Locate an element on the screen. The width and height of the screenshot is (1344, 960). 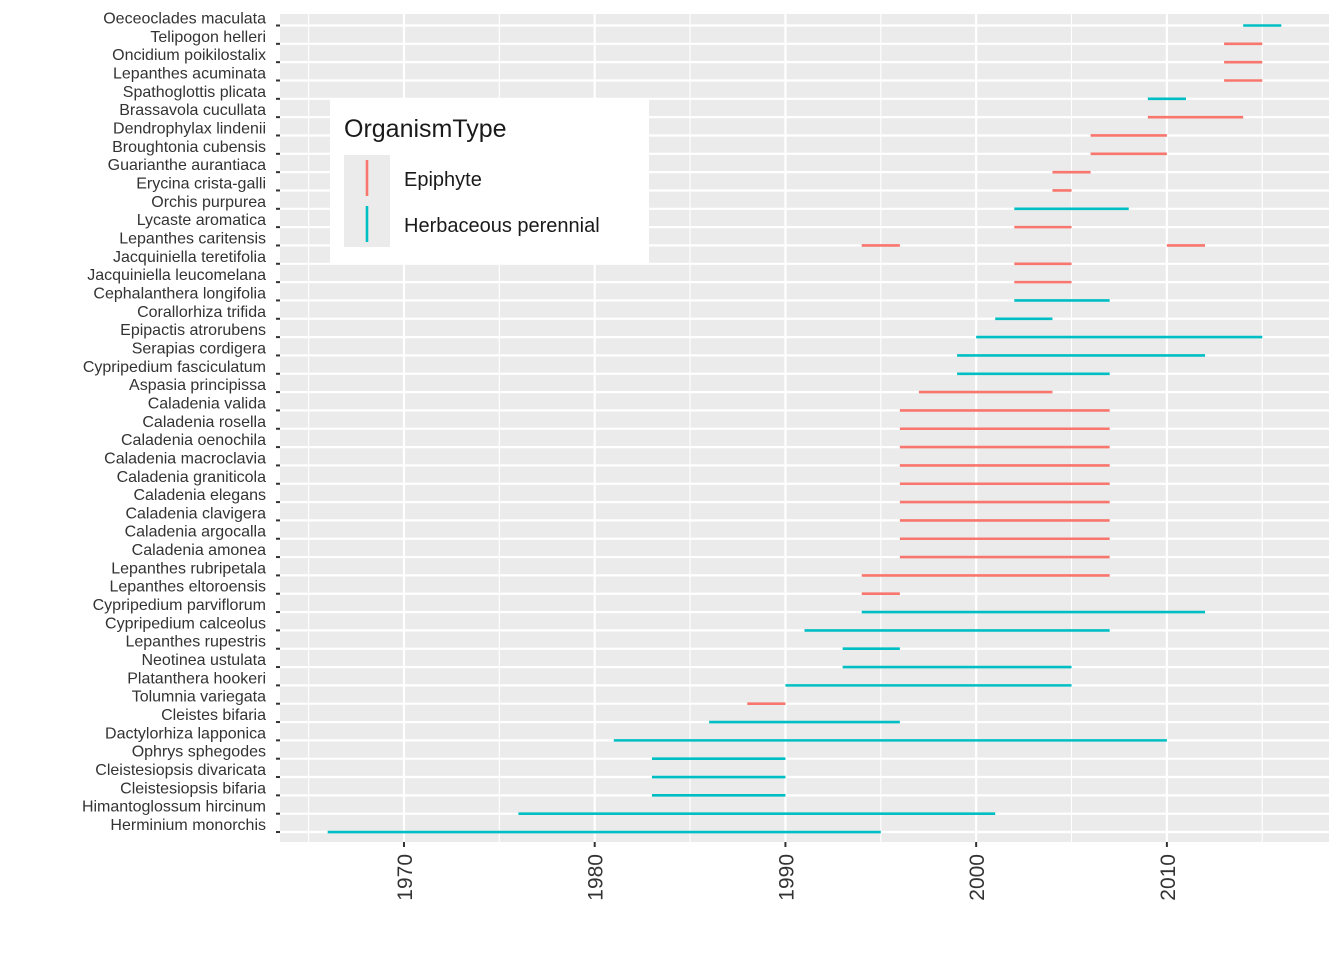
y-tick-label: Neotinea ustulata is located at coordinates (203, 660).